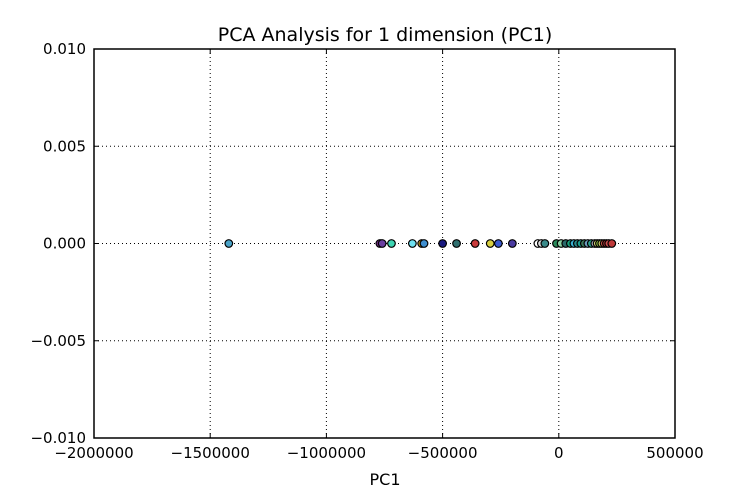  I want to click on data-points, so click(420, 243).